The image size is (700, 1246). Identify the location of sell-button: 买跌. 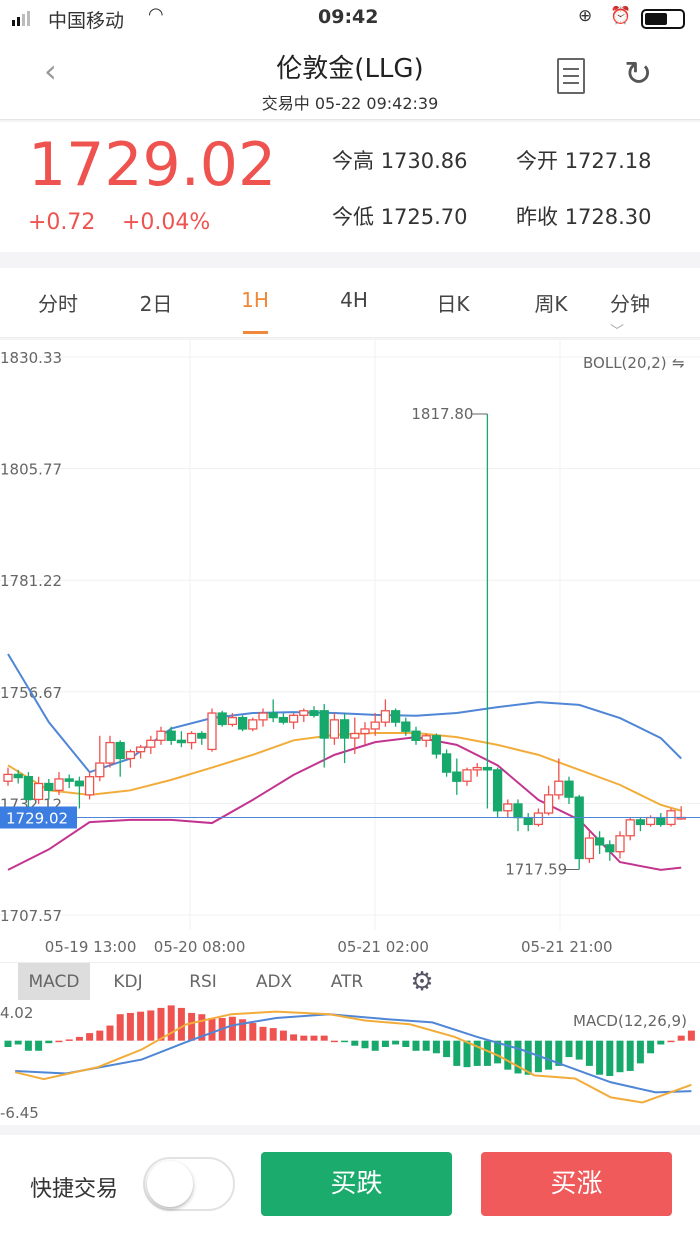
(356, 1184).